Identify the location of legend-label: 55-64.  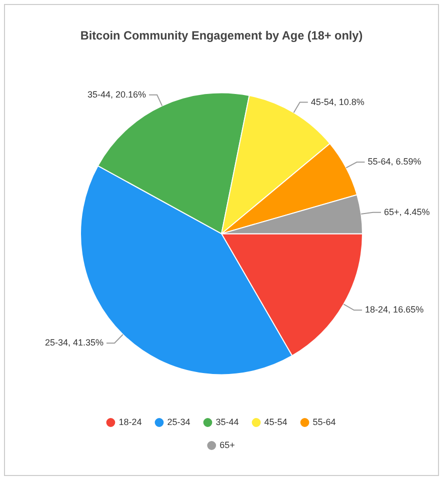
(324, 421).